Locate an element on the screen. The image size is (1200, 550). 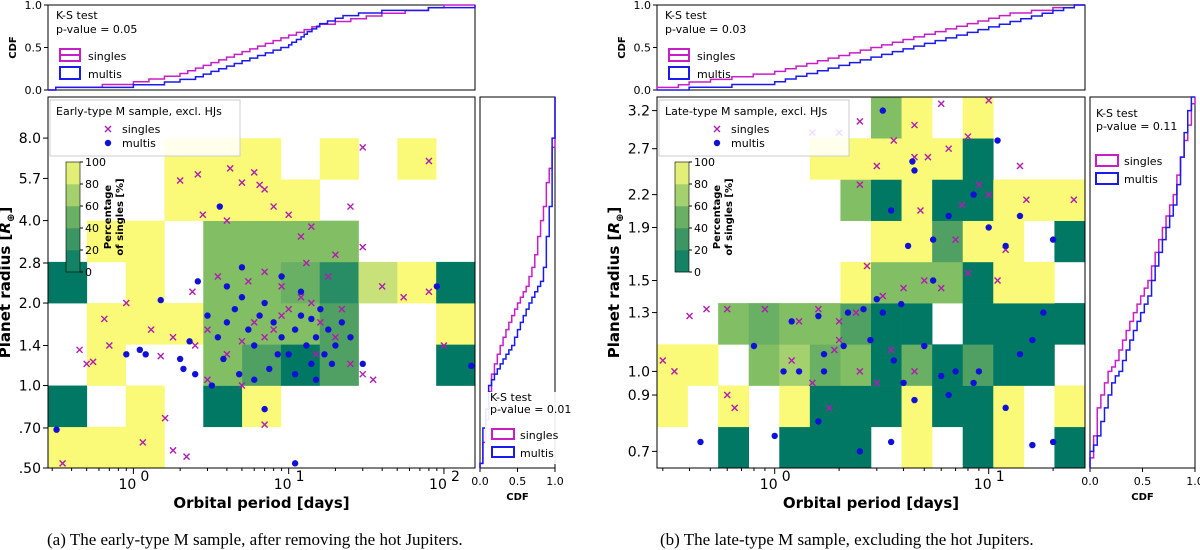
y-tick-label: 1.5 is located at coordinates (639, 281).